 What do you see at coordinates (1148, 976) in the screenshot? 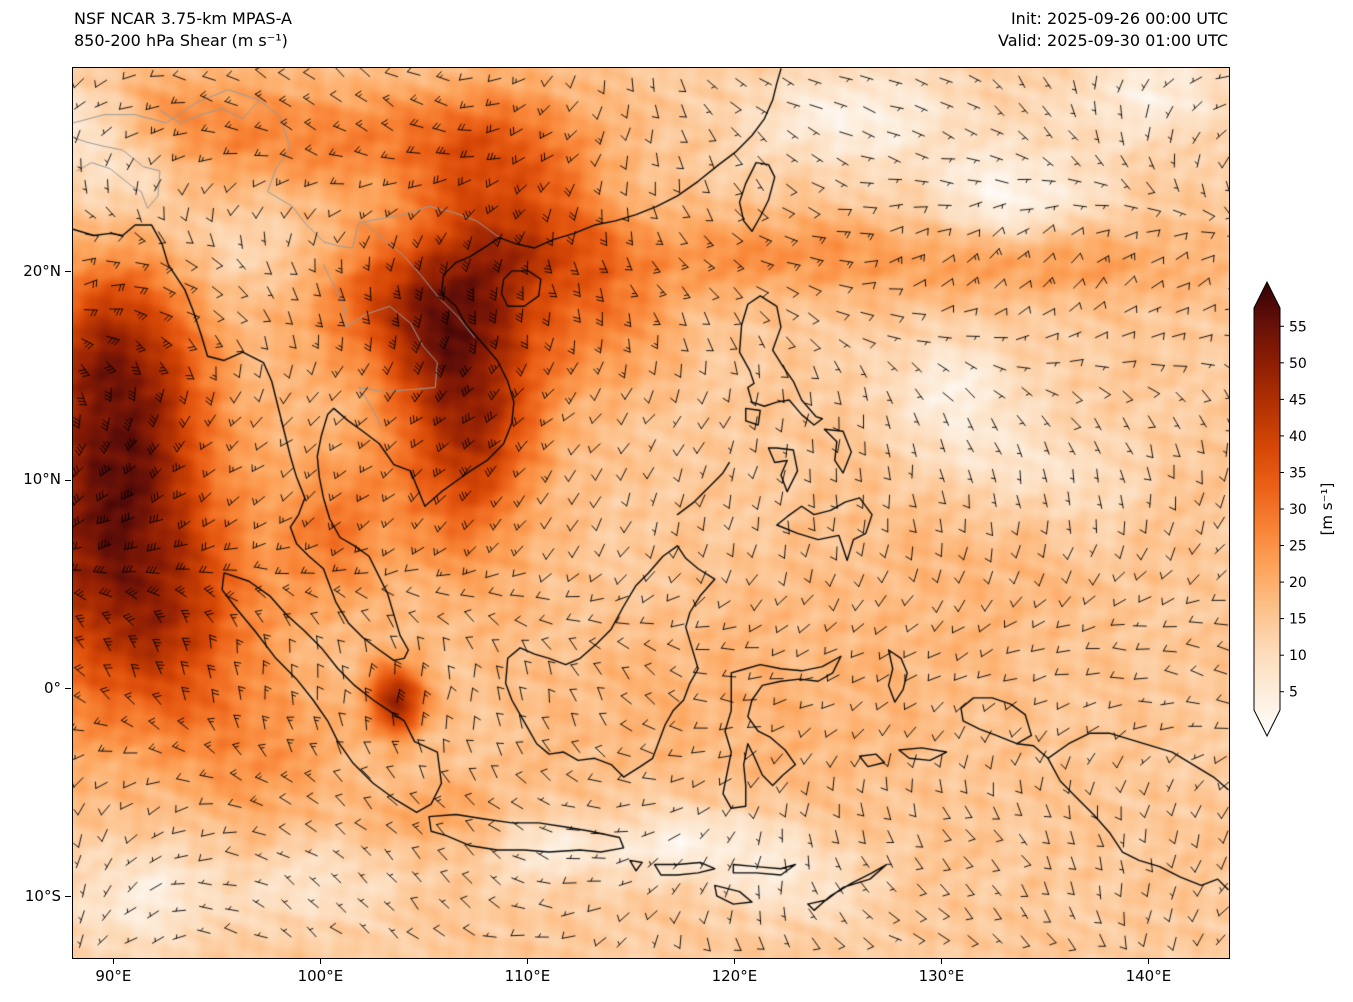
I see `x-tick-label: 140°E` at bounding box center [1148, 976].